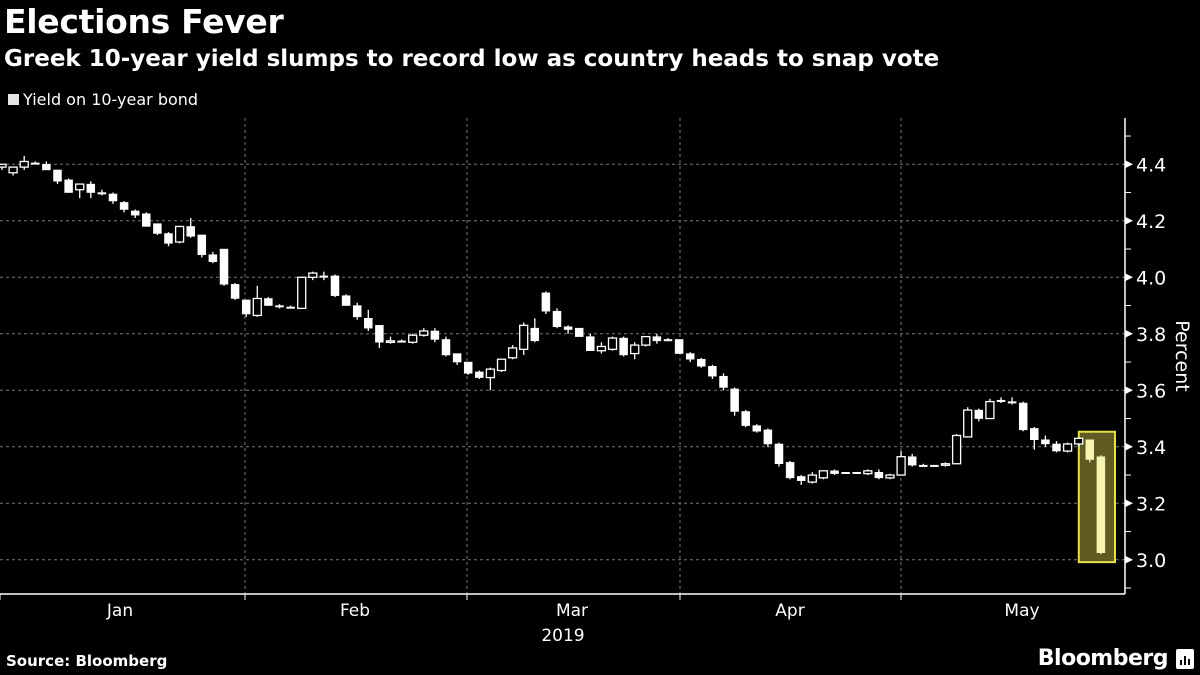 The width and height of the screenshot is (1200, 675). I want to click on chart-title: Elections Fever, so click(144, 21).